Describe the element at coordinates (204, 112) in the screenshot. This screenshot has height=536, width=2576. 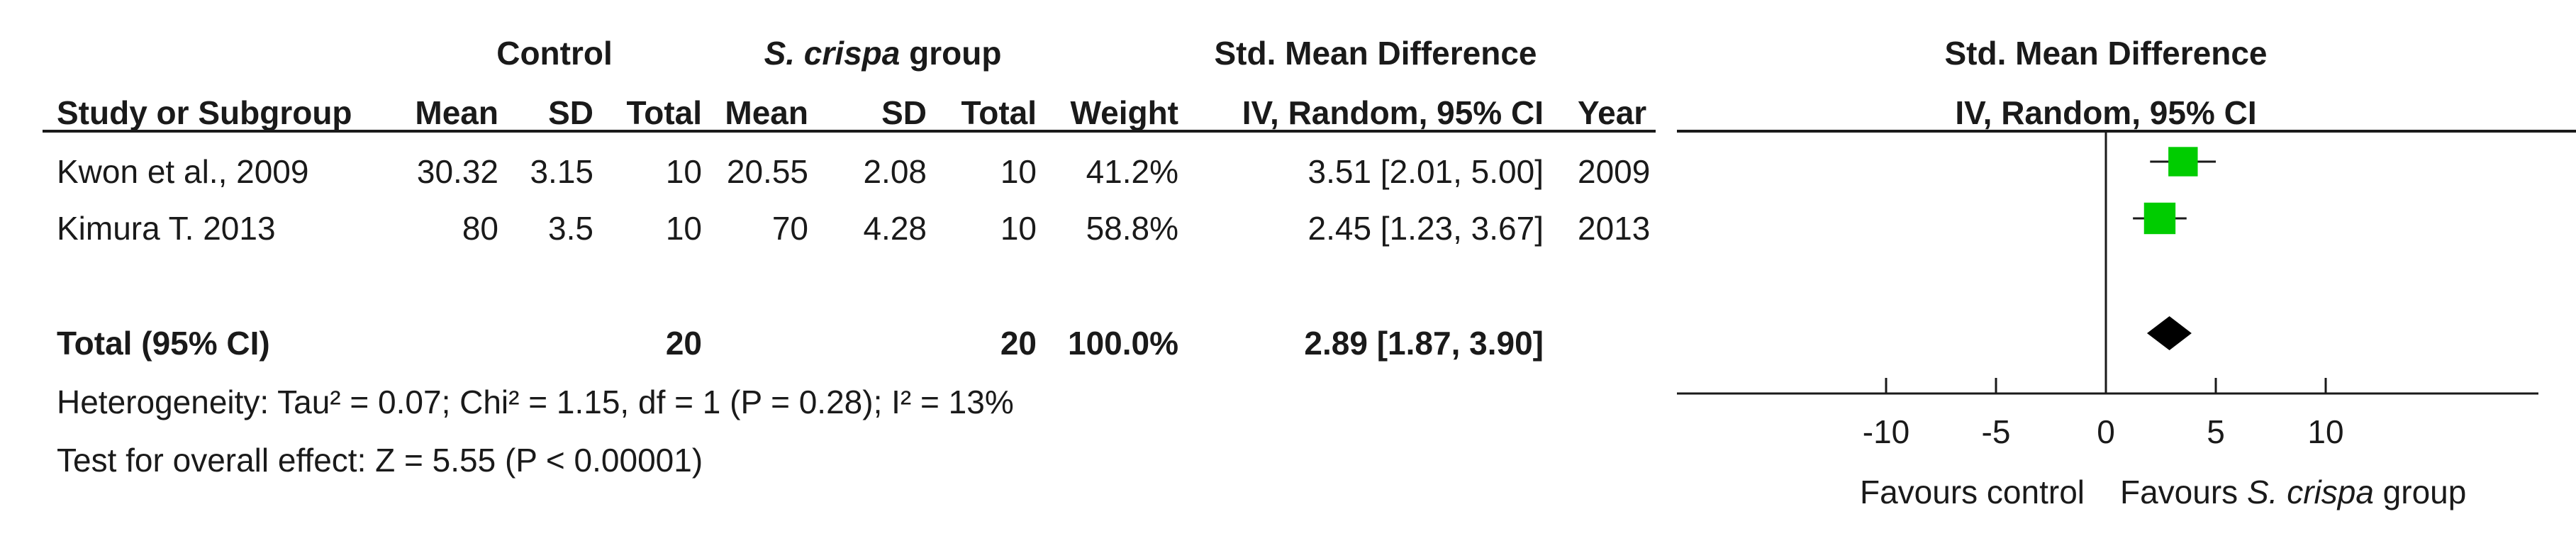
I see `col-study: Study or Subgroup` at that location.